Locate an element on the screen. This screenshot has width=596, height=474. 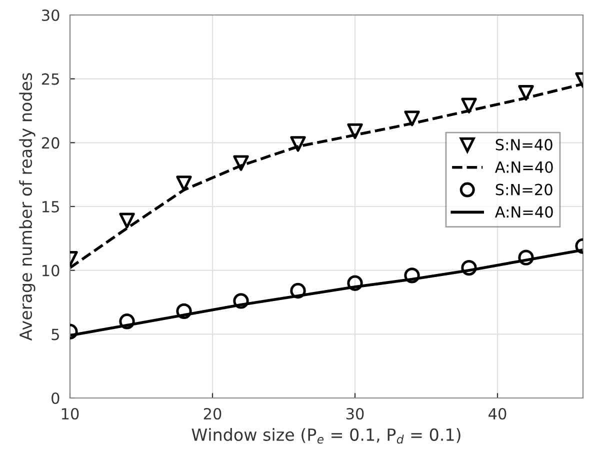
y-tick-label: 10 is located at coordinates (51, 270).